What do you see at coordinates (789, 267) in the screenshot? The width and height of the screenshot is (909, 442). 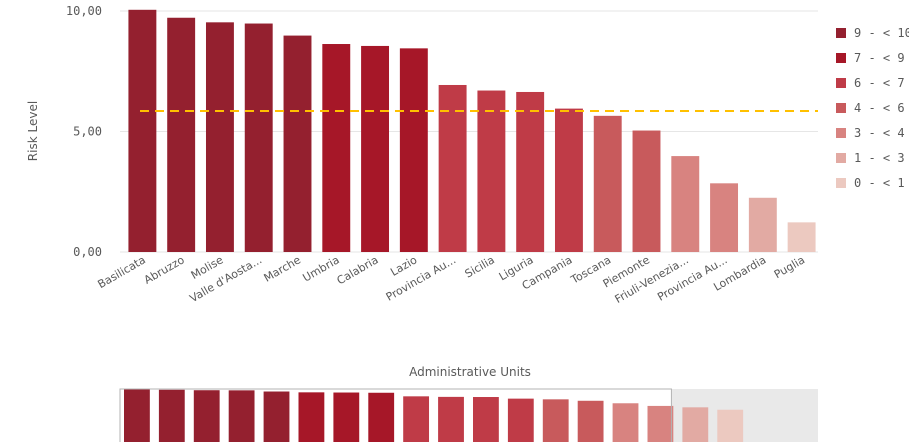 I see `x-tick-label: Puglia` at bounding box center [789, 267].